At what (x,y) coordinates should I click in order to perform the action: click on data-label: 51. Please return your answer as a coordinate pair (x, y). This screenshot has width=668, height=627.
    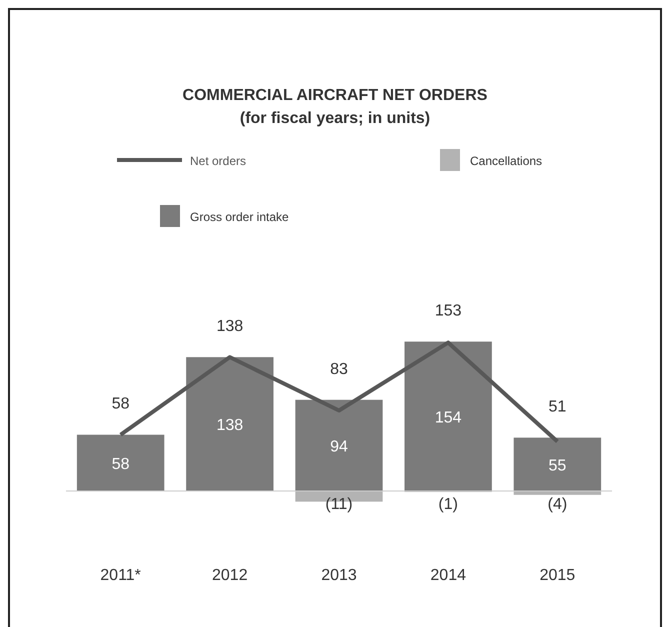
    Looking at the image, I should click on (557, 407).